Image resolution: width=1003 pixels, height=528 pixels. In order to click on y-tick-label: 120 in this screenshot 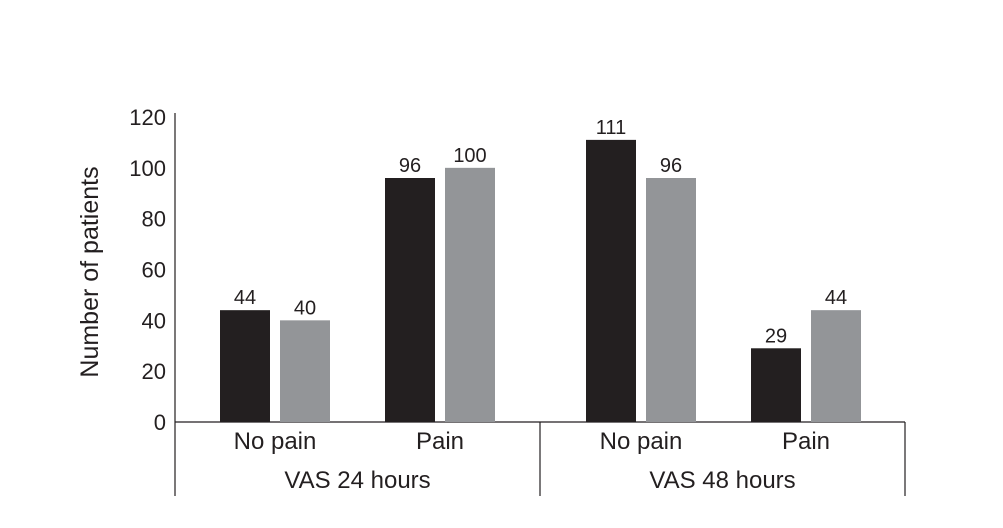, I will do `click(147, 117)`.